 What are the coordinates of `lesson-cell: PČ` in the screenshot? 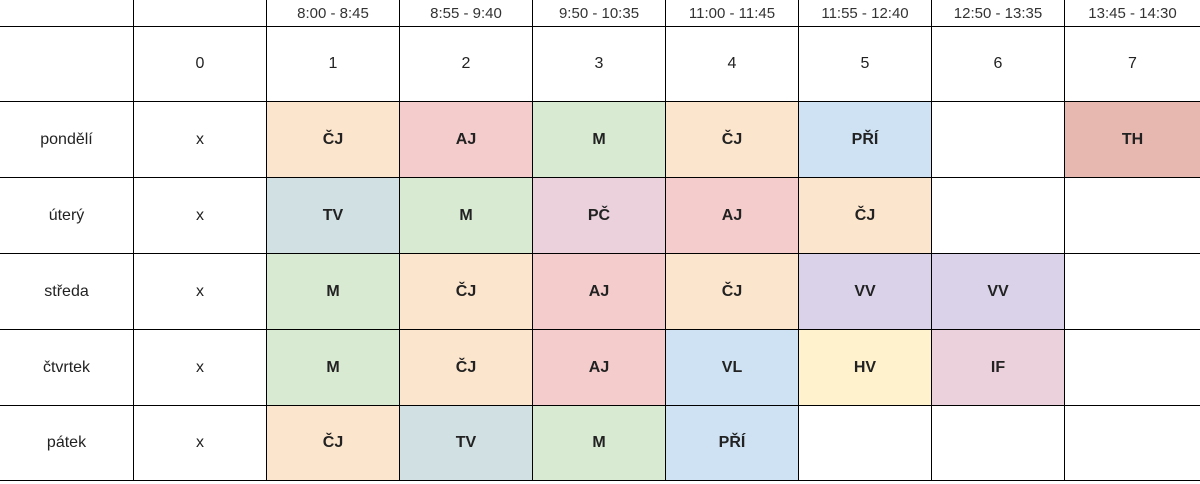 It's located at (599, 215).